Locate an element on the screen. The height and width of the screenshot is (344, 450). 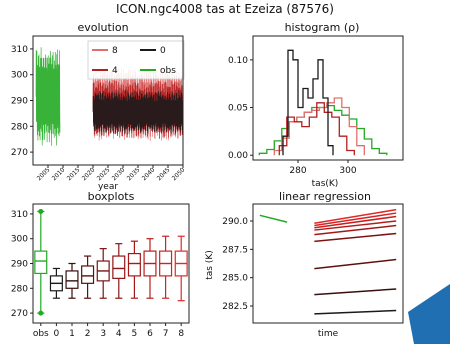
figure-title: ICON.ngc4008 tas at Ezeiza (87576) is located at coordinates (225, 9).